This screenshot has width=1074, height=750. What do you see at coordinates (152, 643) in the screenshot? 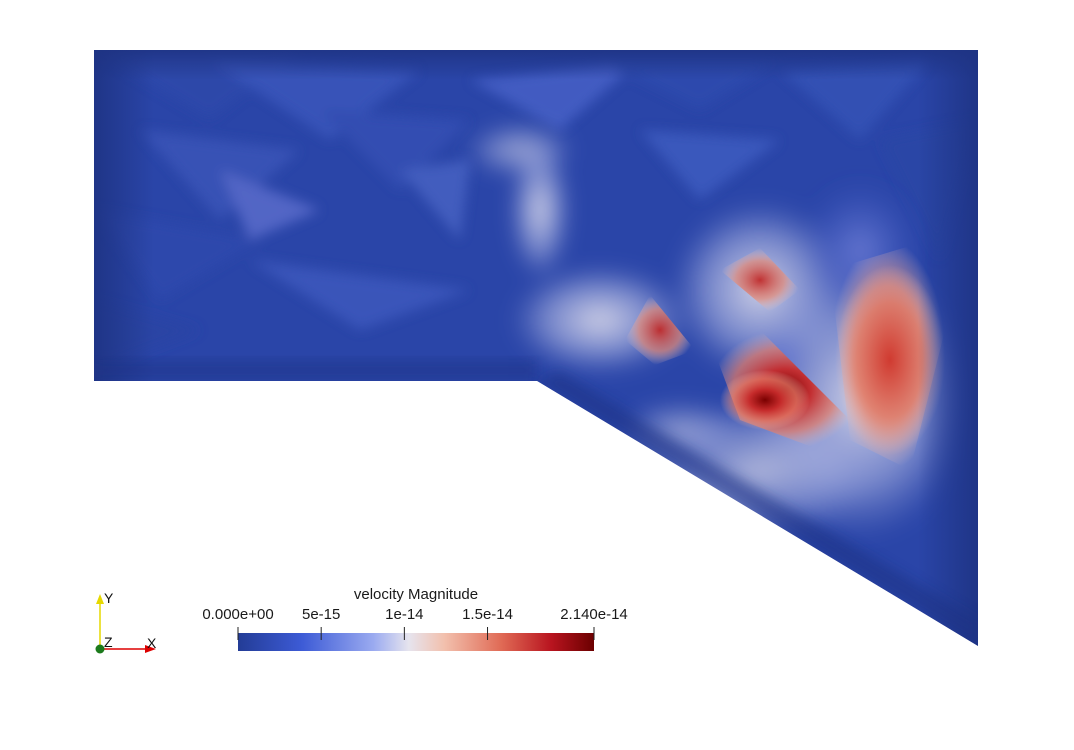
I see `x-axis-label: X` at bounding box center [152, 643].